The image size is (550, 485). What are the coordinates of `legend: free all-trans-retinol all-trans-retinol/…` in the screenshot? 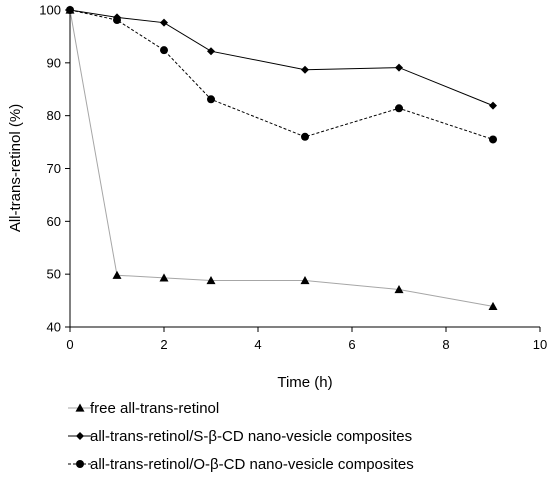 It's located at (241, 436).